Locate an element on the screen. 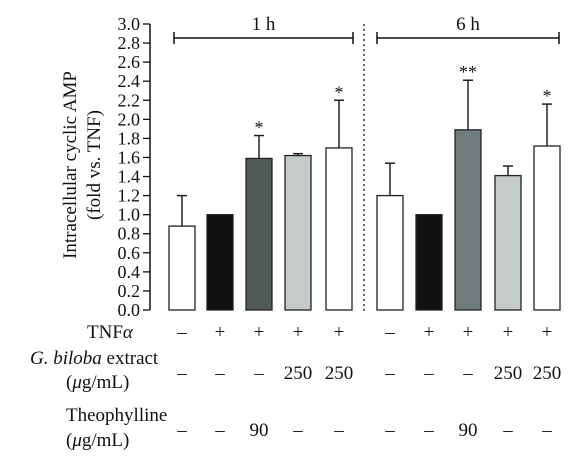 Image resolution: width=580 pixels, height=467 pixels. significance-marker: ** is located at coordinates (468, 72).